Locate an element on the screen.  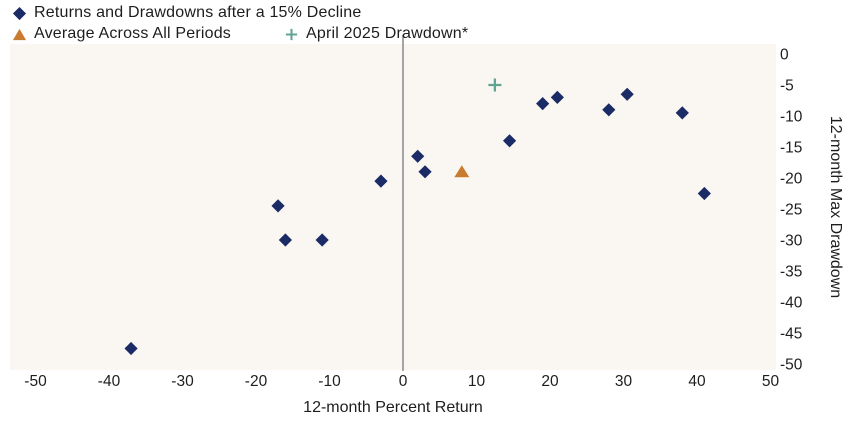
legend-label-average: Average Across All Periods is located at coordinates (133, 33).